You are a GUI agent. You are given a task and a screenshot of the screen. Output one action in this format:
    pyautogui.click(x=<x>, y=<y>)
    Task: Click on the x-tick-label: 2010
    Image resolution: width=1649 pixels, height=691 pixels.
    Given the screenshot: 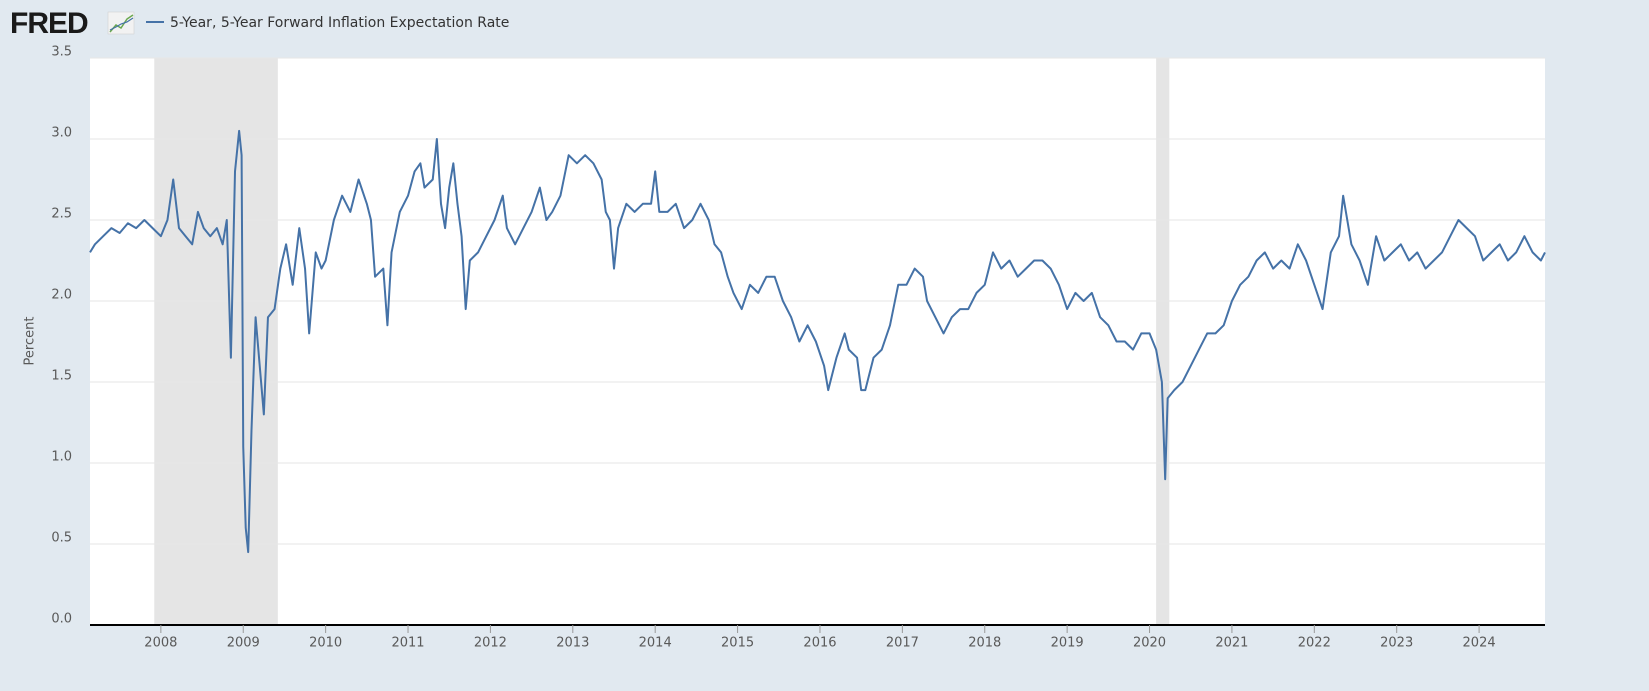 What is the action you would take?
    pyautogui.click(x=325, y=643)
    